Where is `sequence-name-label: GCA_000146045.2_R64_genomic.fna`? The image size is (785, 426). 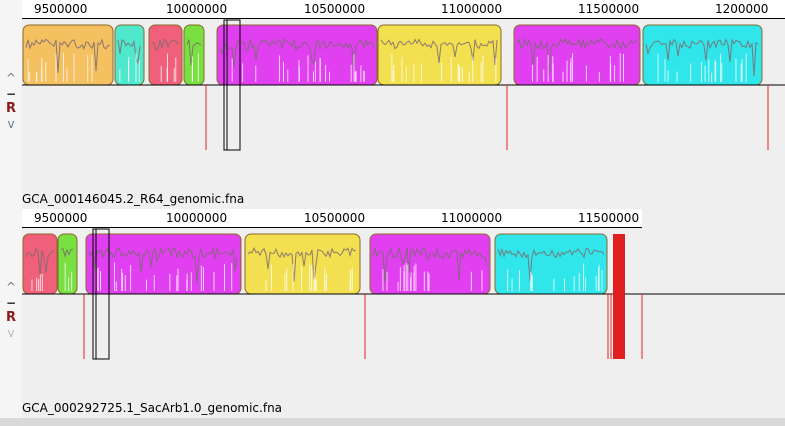
sequence-name-label: GCA_000146045.2_R64_genomic.fna is located at coordinates (133, 199).